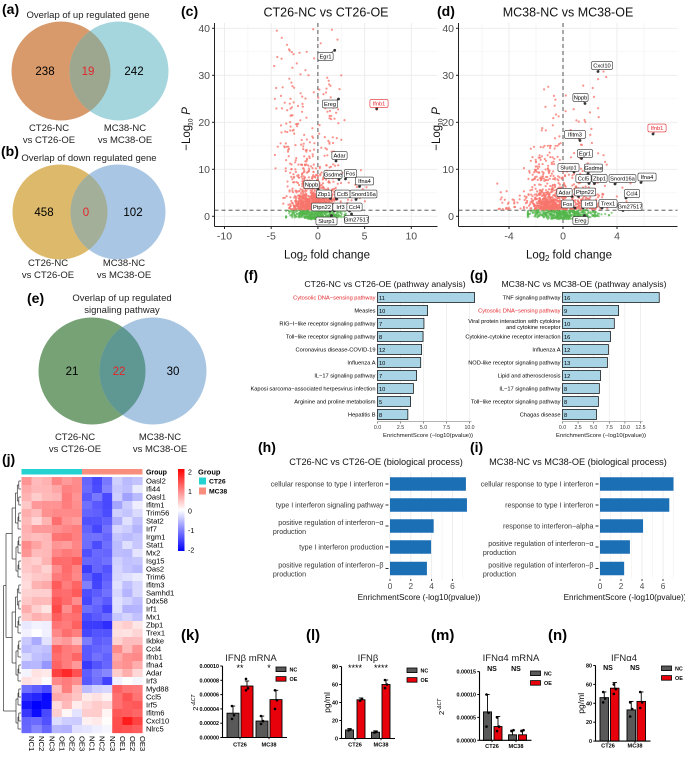 The width and height of the screenshot is (685, 770). I want to click on svg-text: (i), so click(476, 447).